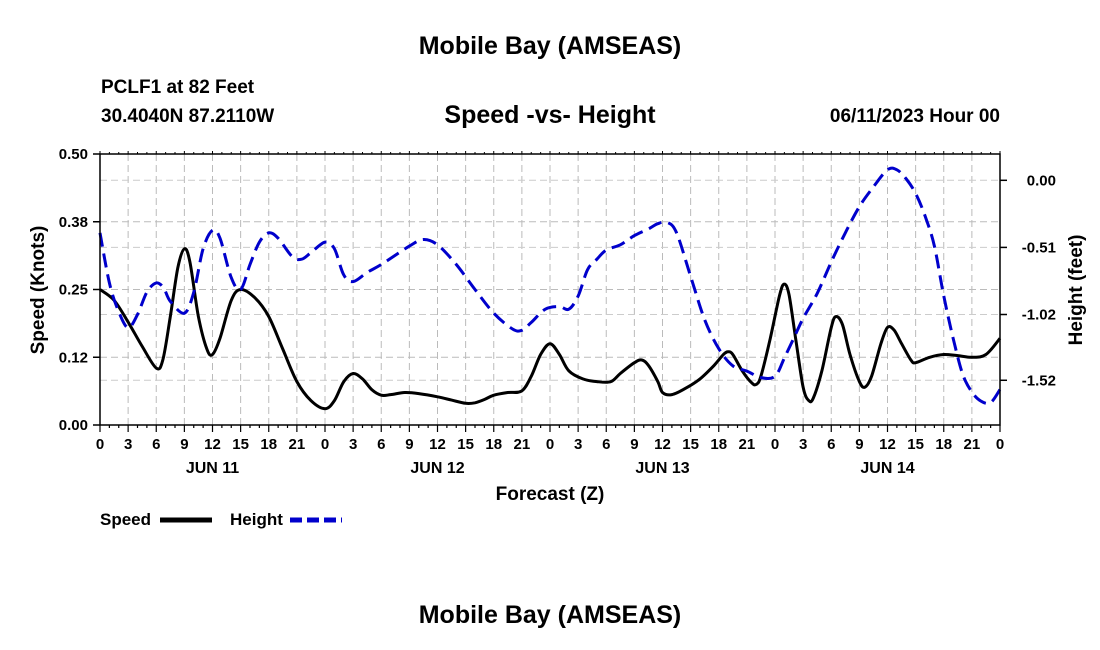 This screenshot has height=650, width=1100. What do you see at coordinates (550, 46) in the screenshot?
I see `page-title-top: Mobile Bay (AMSEAS)` at bounding box center [550, 46].